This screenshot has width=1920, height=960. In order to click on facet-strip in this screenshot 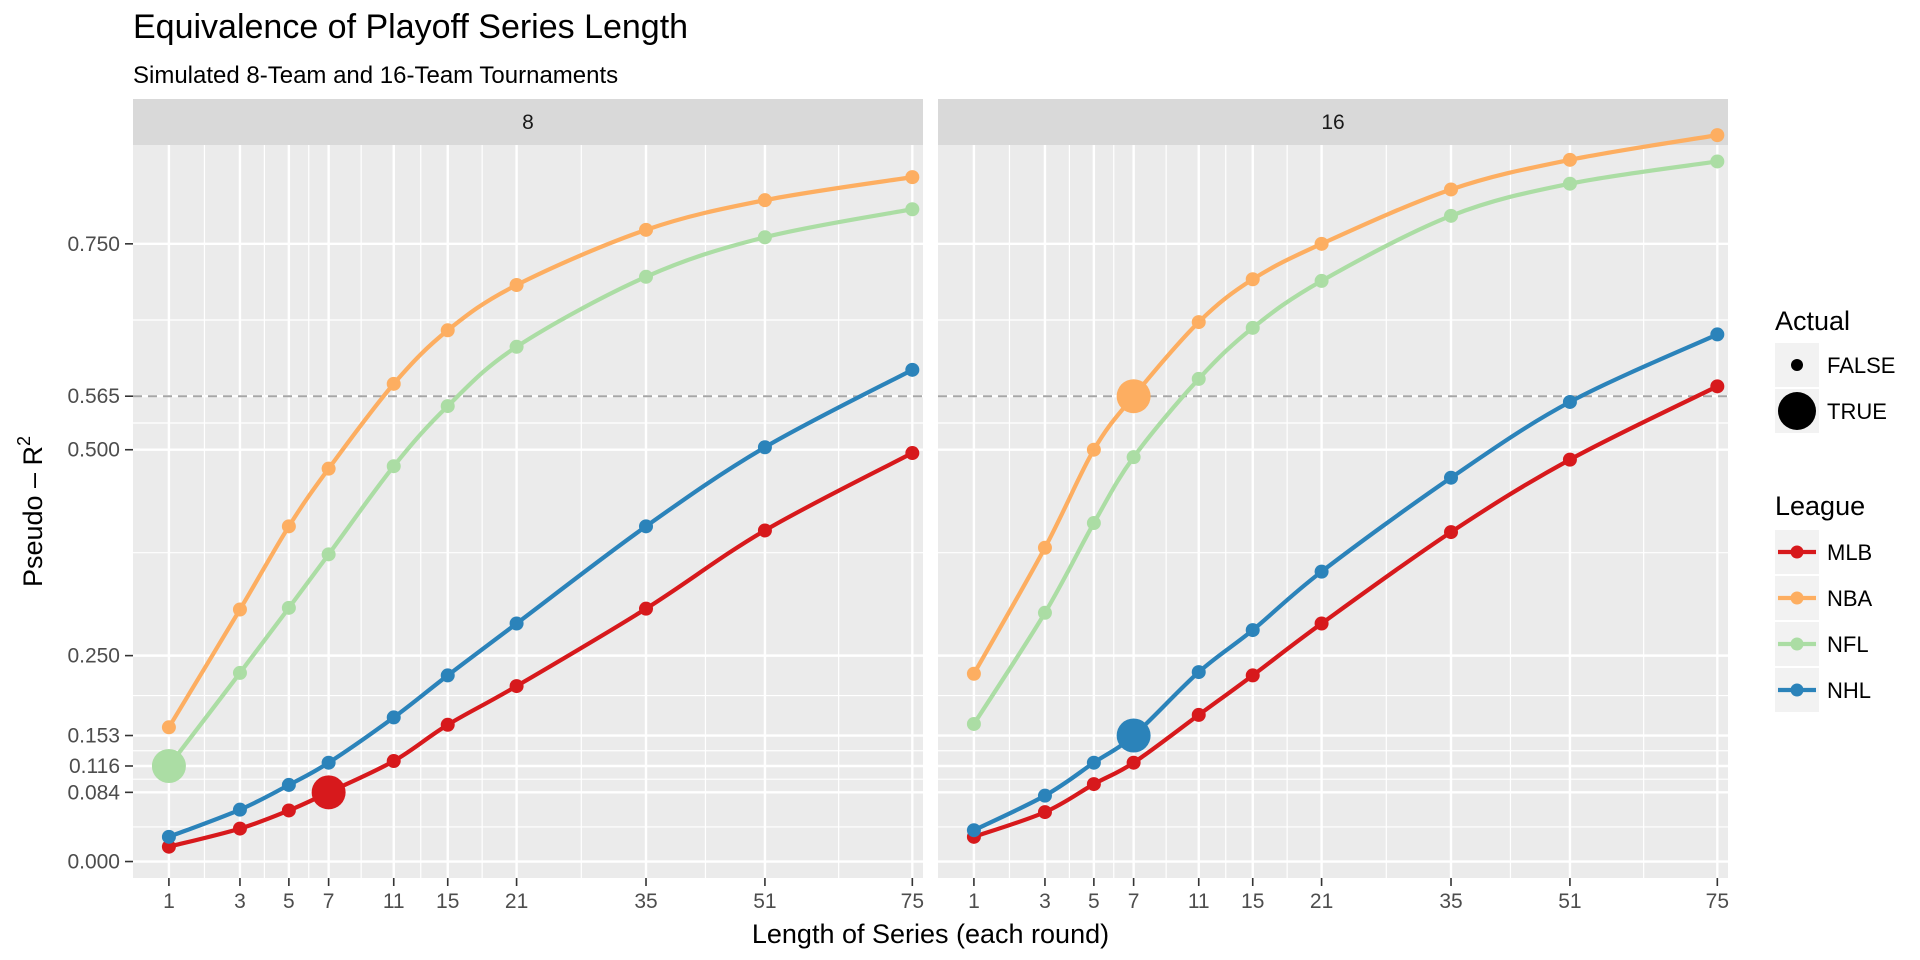, I will do `click(528, 122)`.